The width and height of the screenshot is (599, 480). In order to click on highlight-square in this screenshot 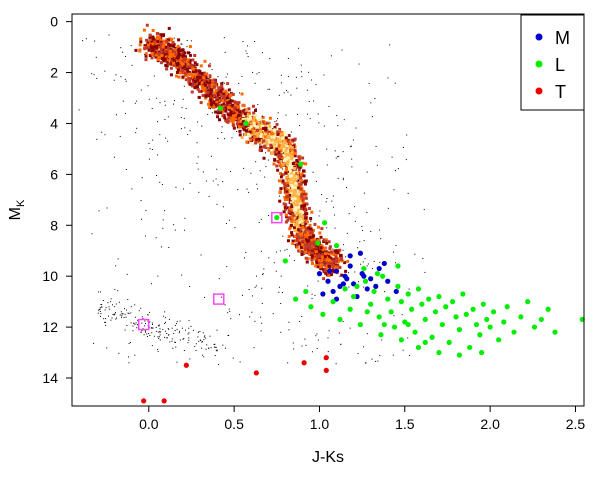, I will do `click(143, 324)`.